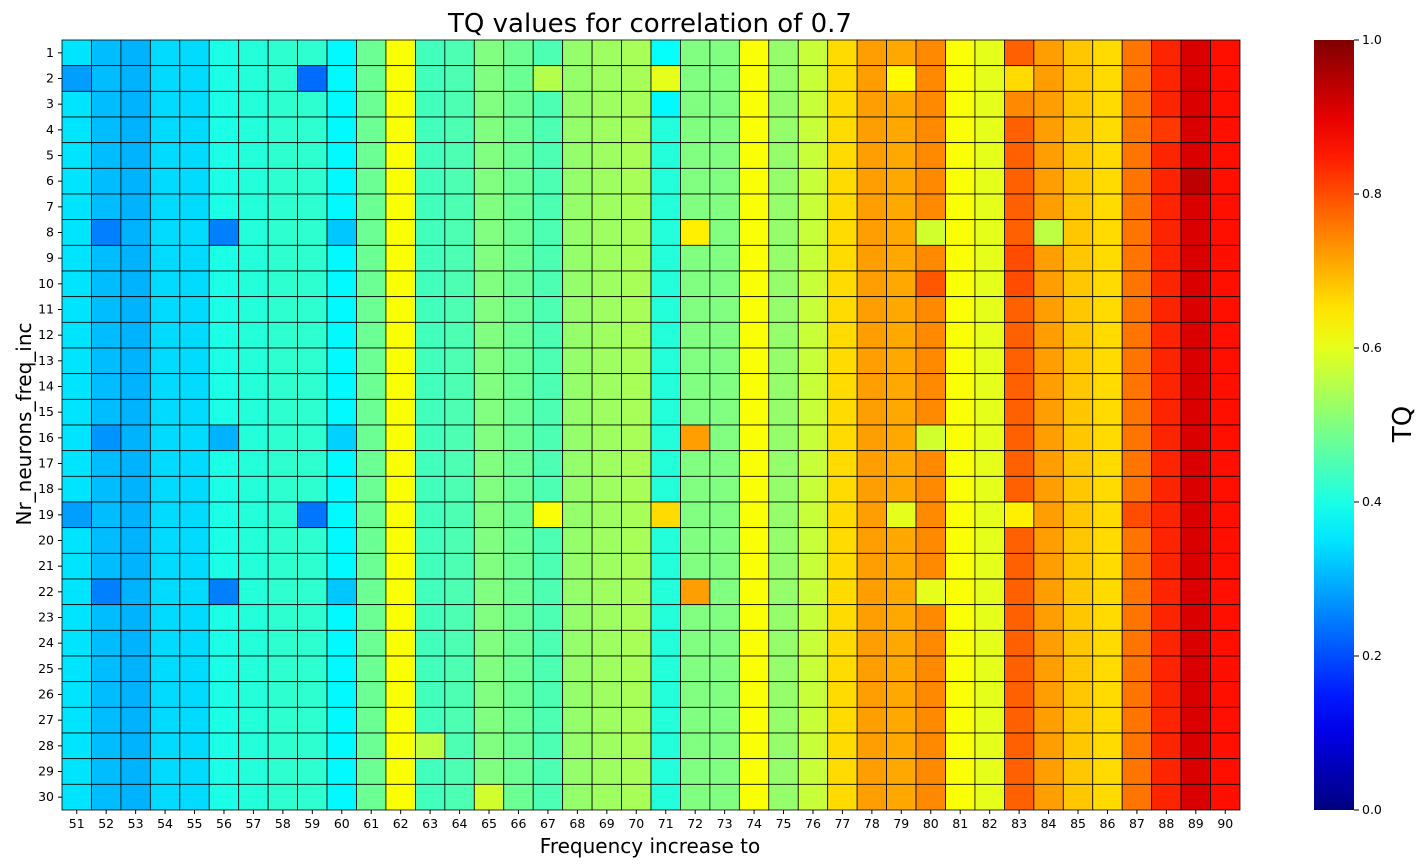 The height and width of the screenshot is (867, 1426). What do you see at coordinates (50, 103) in the screenshot?
I see `y-tick-label: 3` at bounding box center [50, 103].